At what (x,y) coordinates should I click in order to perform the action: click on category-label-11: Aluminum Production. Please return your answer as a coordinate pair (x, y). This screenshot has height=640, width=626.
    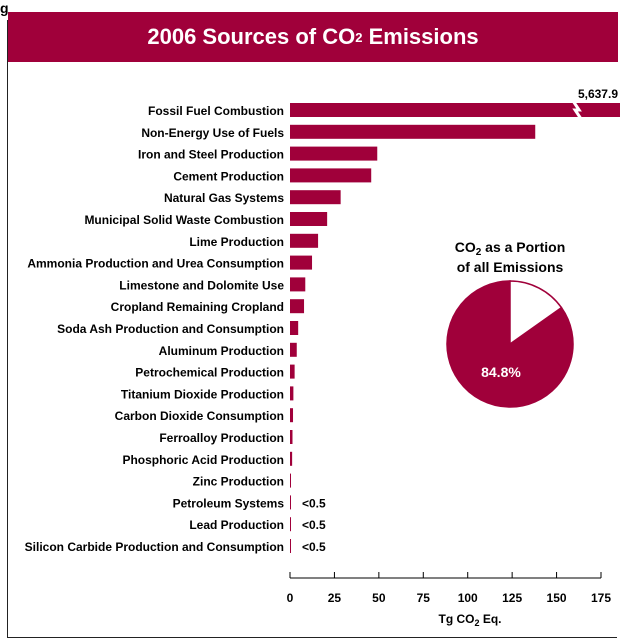
    Looking at the image, I should click on (221, 351).